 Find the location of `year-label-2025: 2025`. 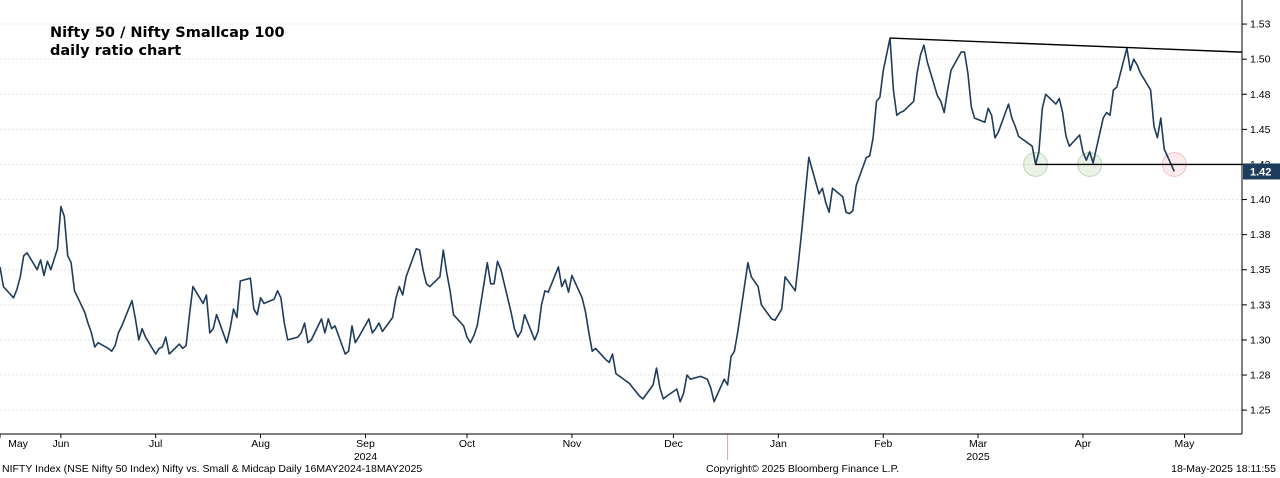

year-label-2025: 2025 is located at coordinates (978, 457).